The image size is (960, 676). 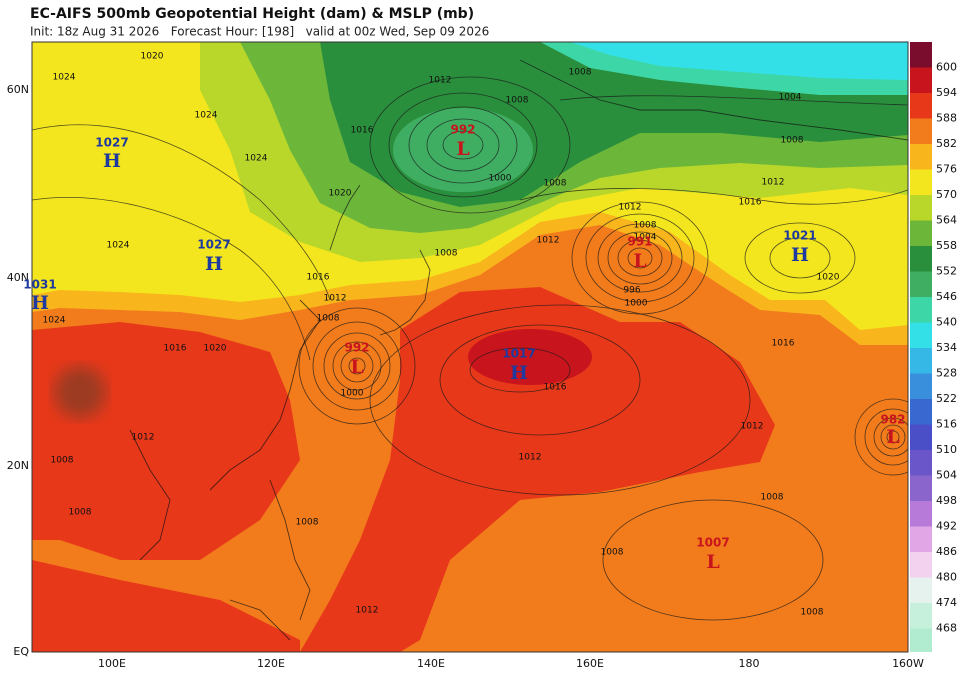 What do you see at coordinates (799, 236) in the screenshot?
I see `pressure-value: 1021` at bounding box center [799, 236].